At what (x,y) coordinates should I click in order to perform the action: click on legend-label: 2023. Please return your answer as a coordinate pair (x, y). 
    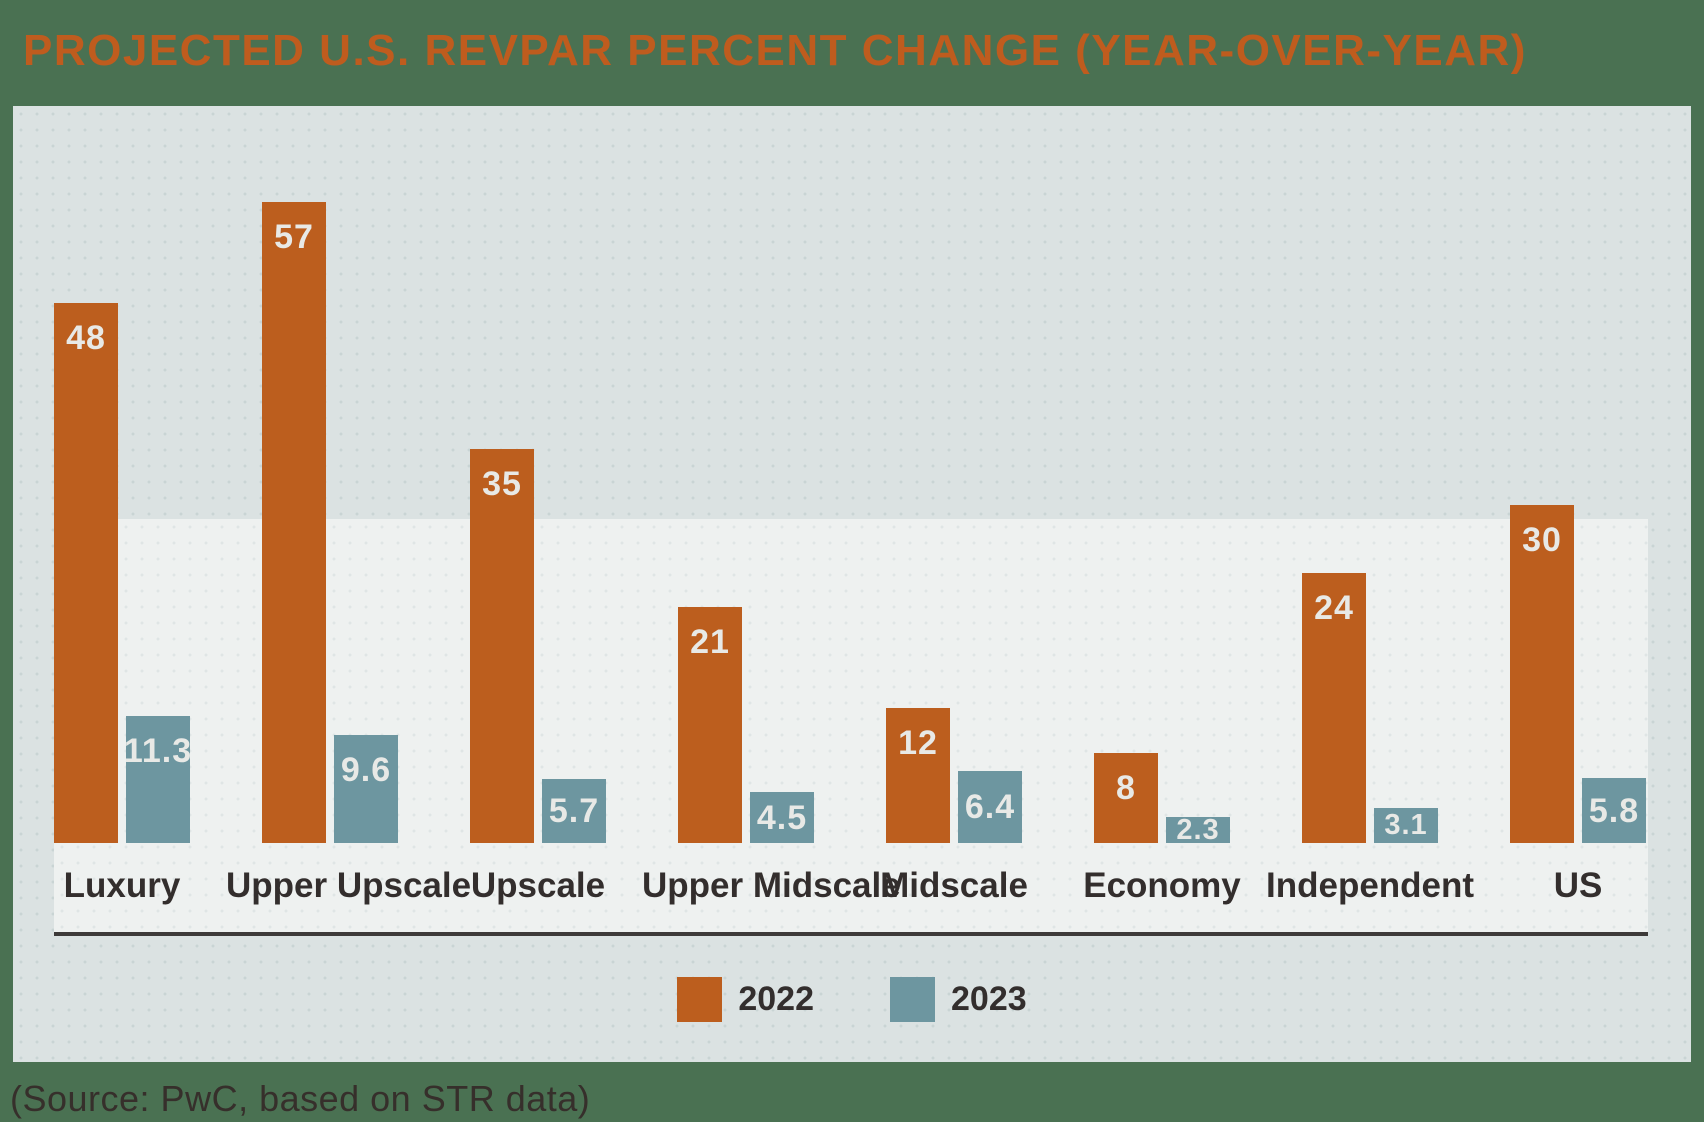
    Looking at the image, I should click on (989, 999).